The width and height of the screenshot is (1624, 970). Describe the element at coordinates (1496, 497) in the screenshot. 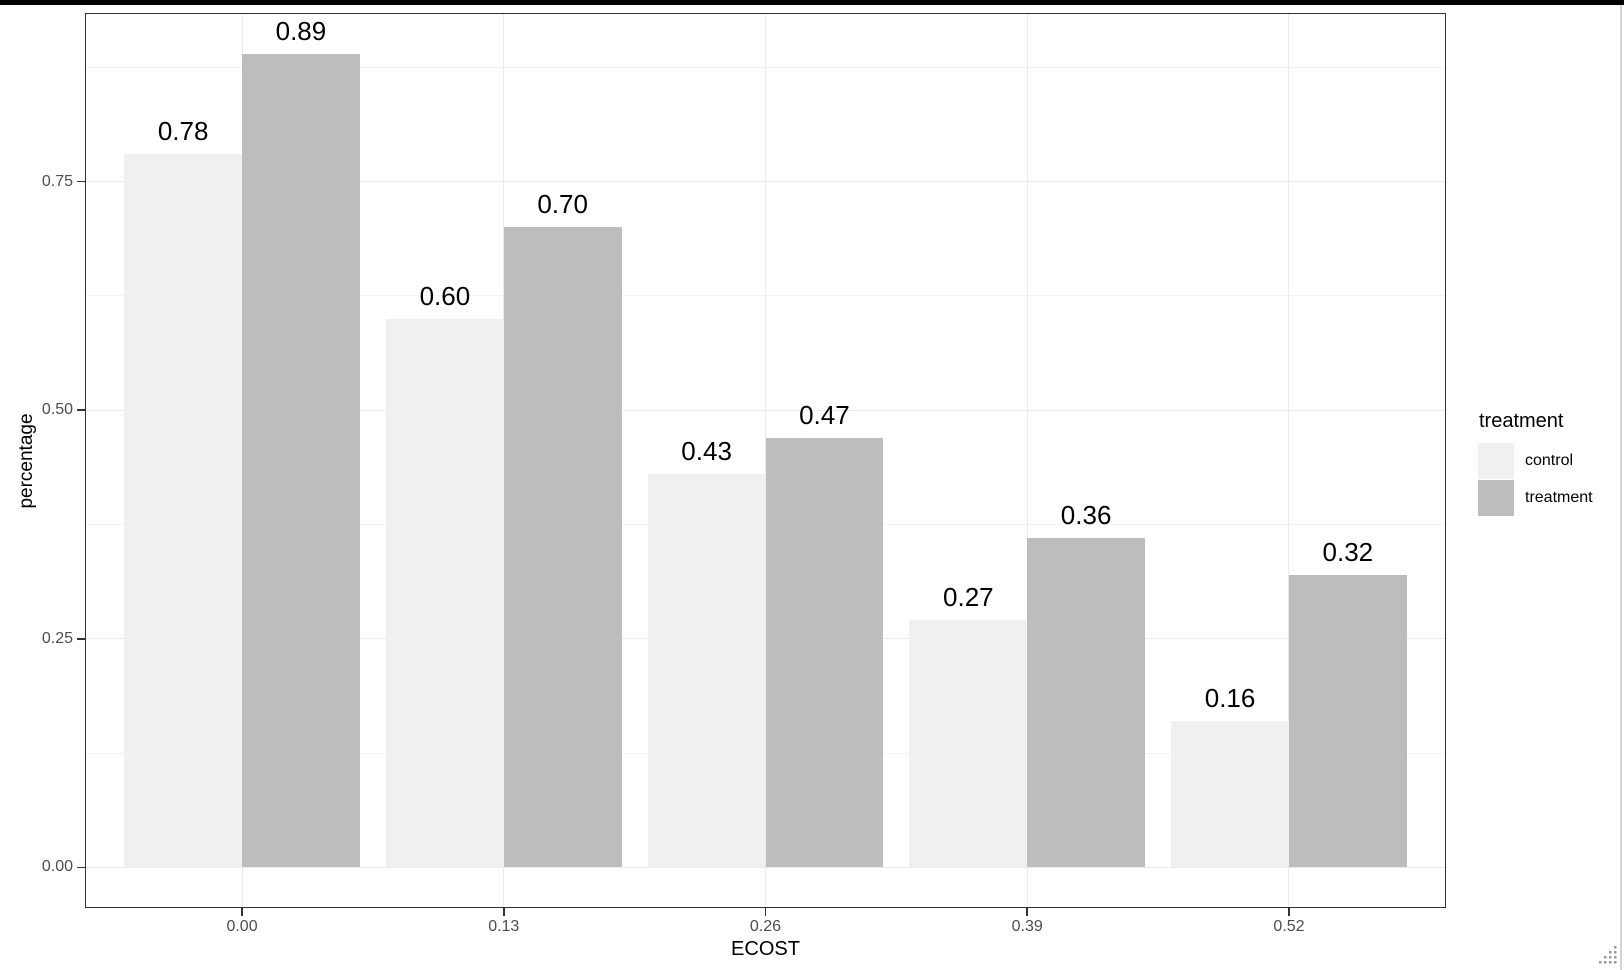

I see `legend-swatch-treatment` at that location.